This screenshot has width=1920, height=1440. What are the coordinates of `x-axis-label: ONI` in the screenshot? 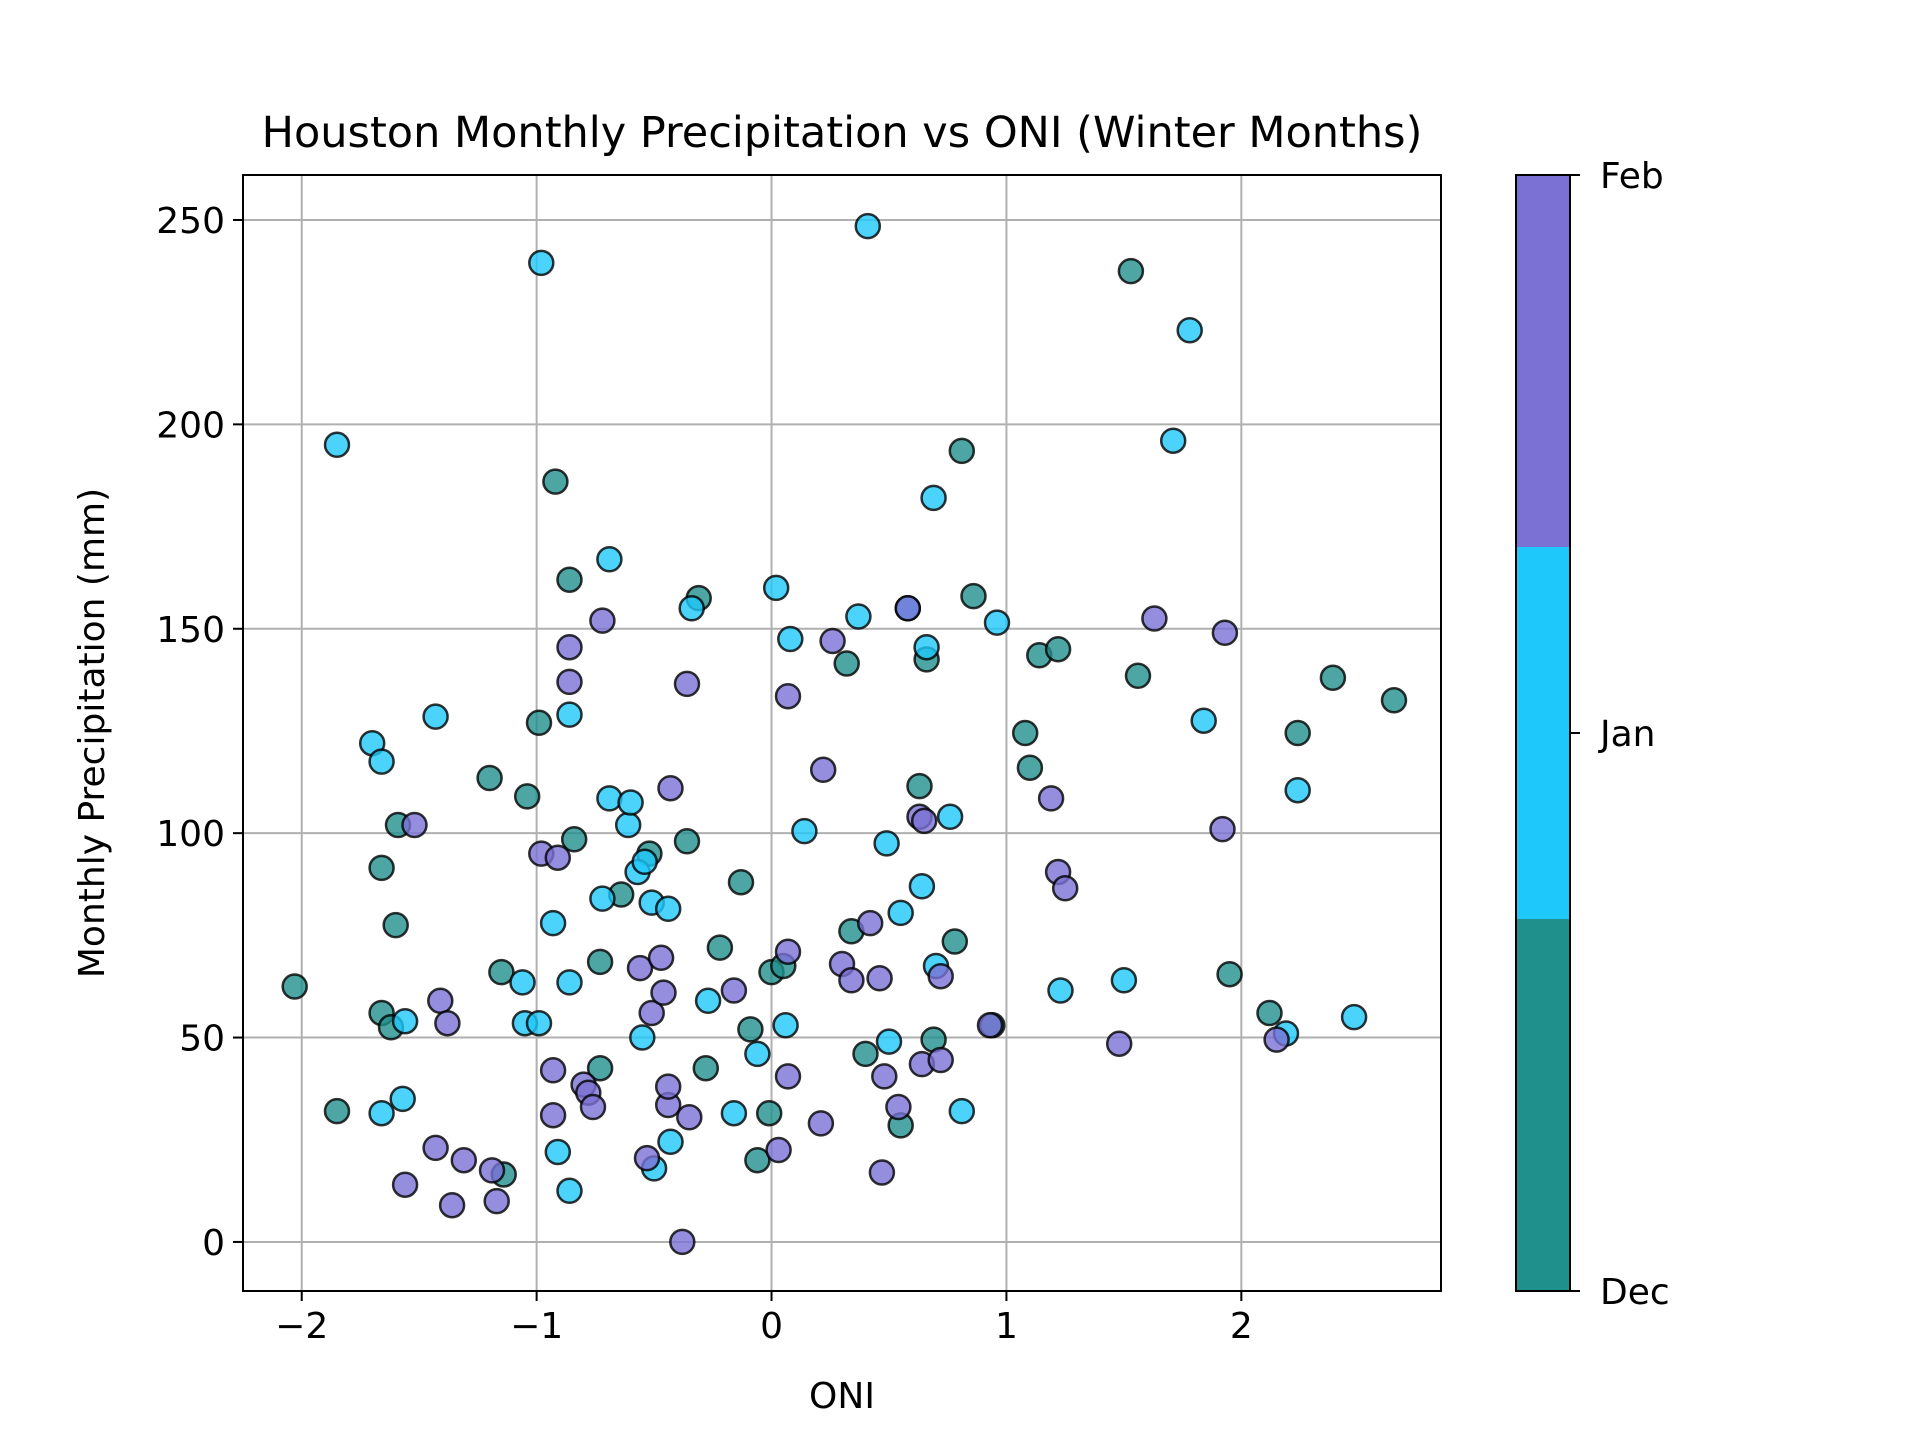 It's located at (842, 1396).